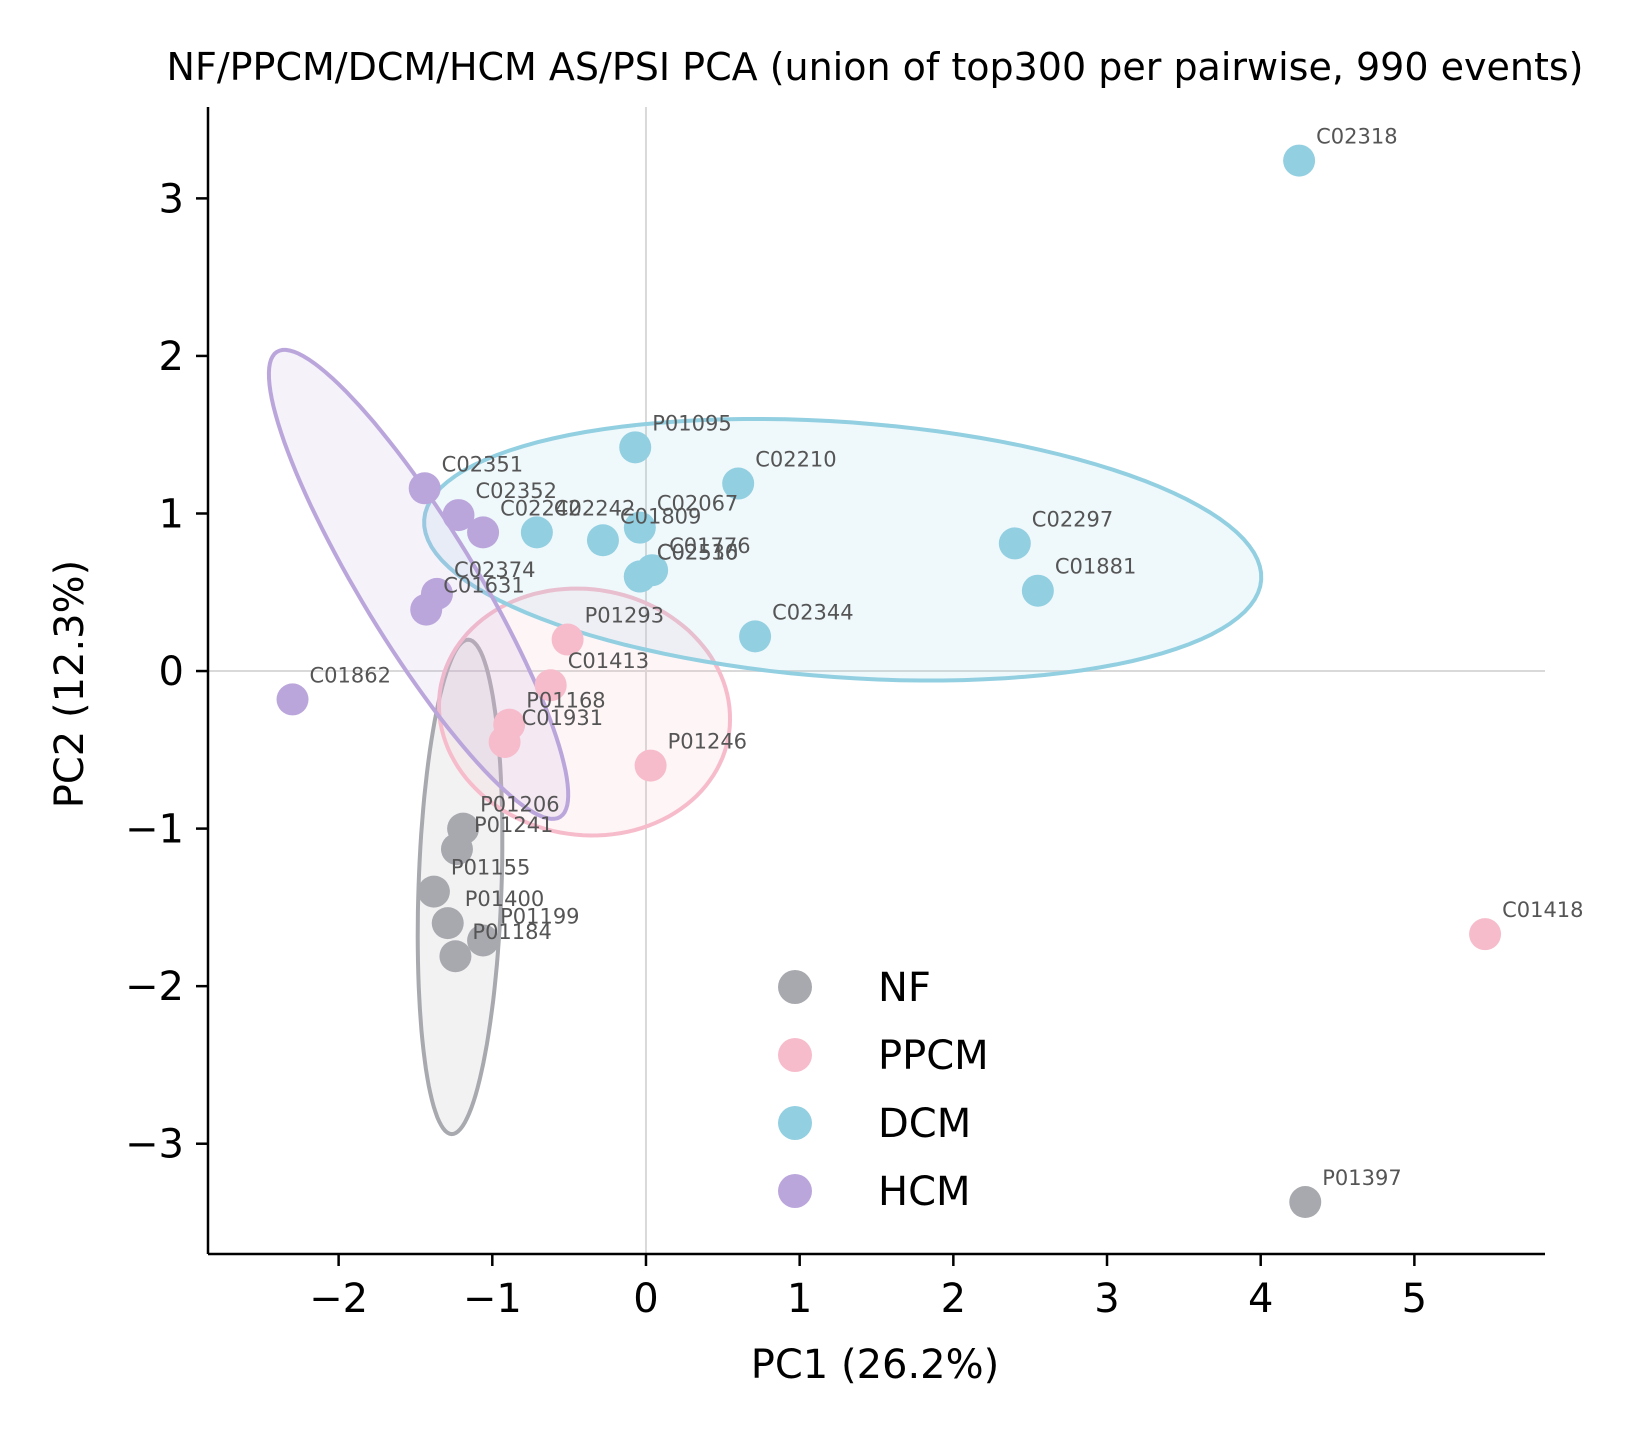 This screenshot has height=1440, width=1650. I want to click on point-label-c02297: C02297, so click(1072, 519).